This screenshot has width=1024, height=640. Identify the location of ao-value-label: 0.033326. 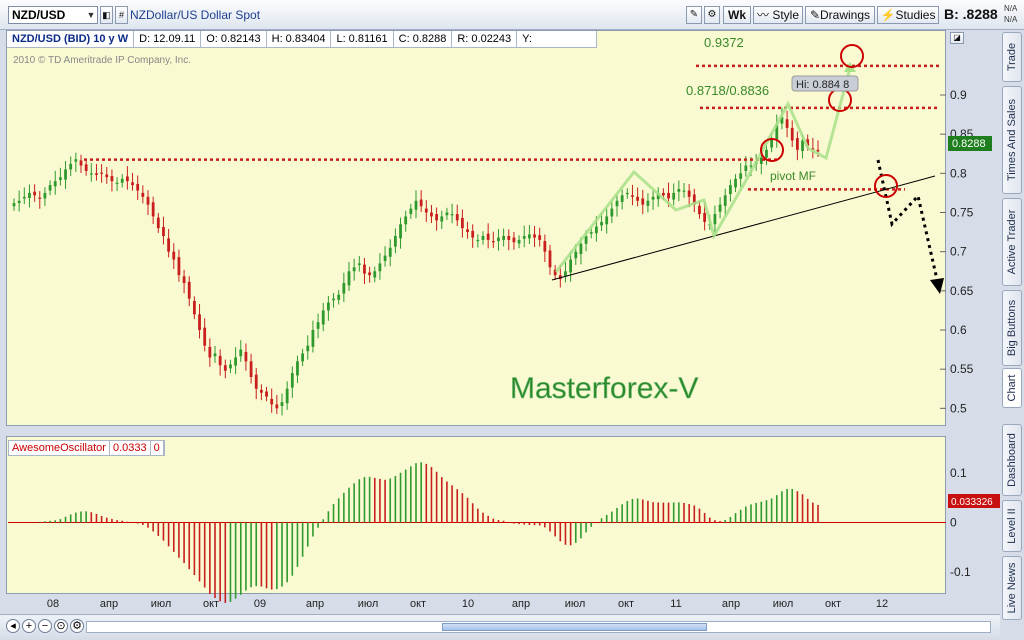
(972, 502).